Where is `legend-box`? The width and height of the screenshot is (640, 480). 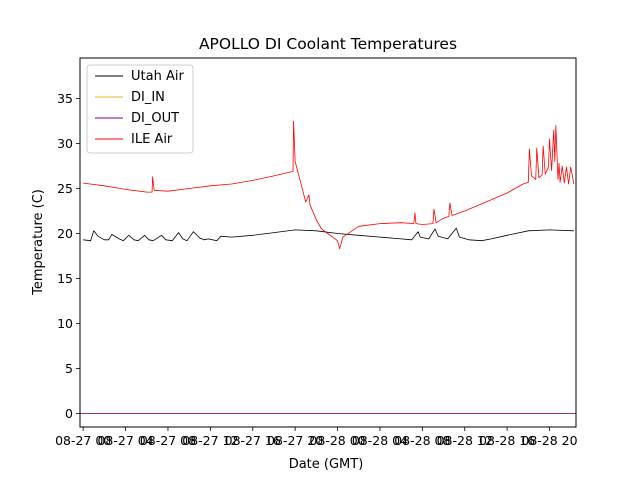 legend-box is located at coordinates (140, 109).